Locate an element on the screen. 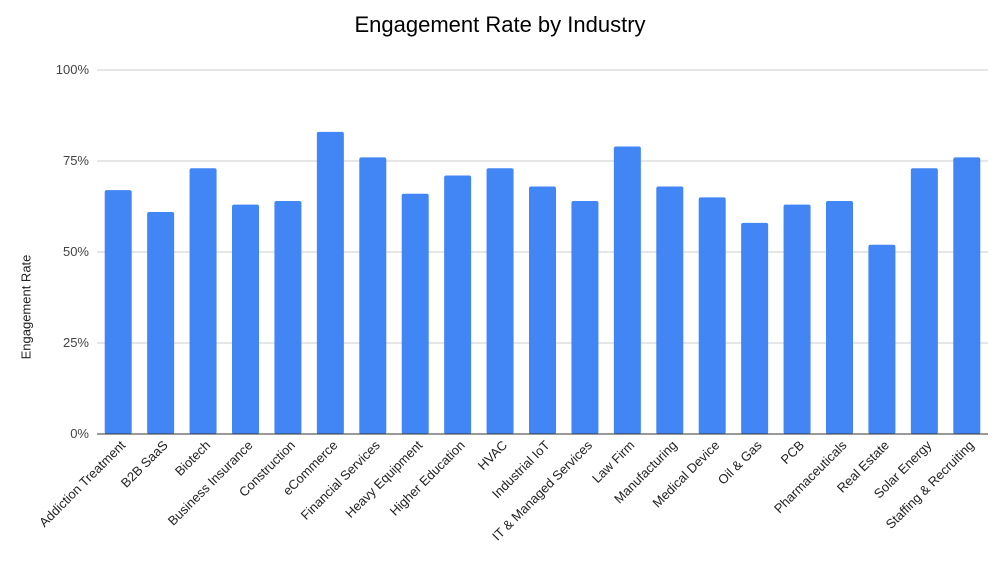 This screenshot has width=1000, height=568. x-tick-label: Oil & Gas is located at coordinates (740, 462).